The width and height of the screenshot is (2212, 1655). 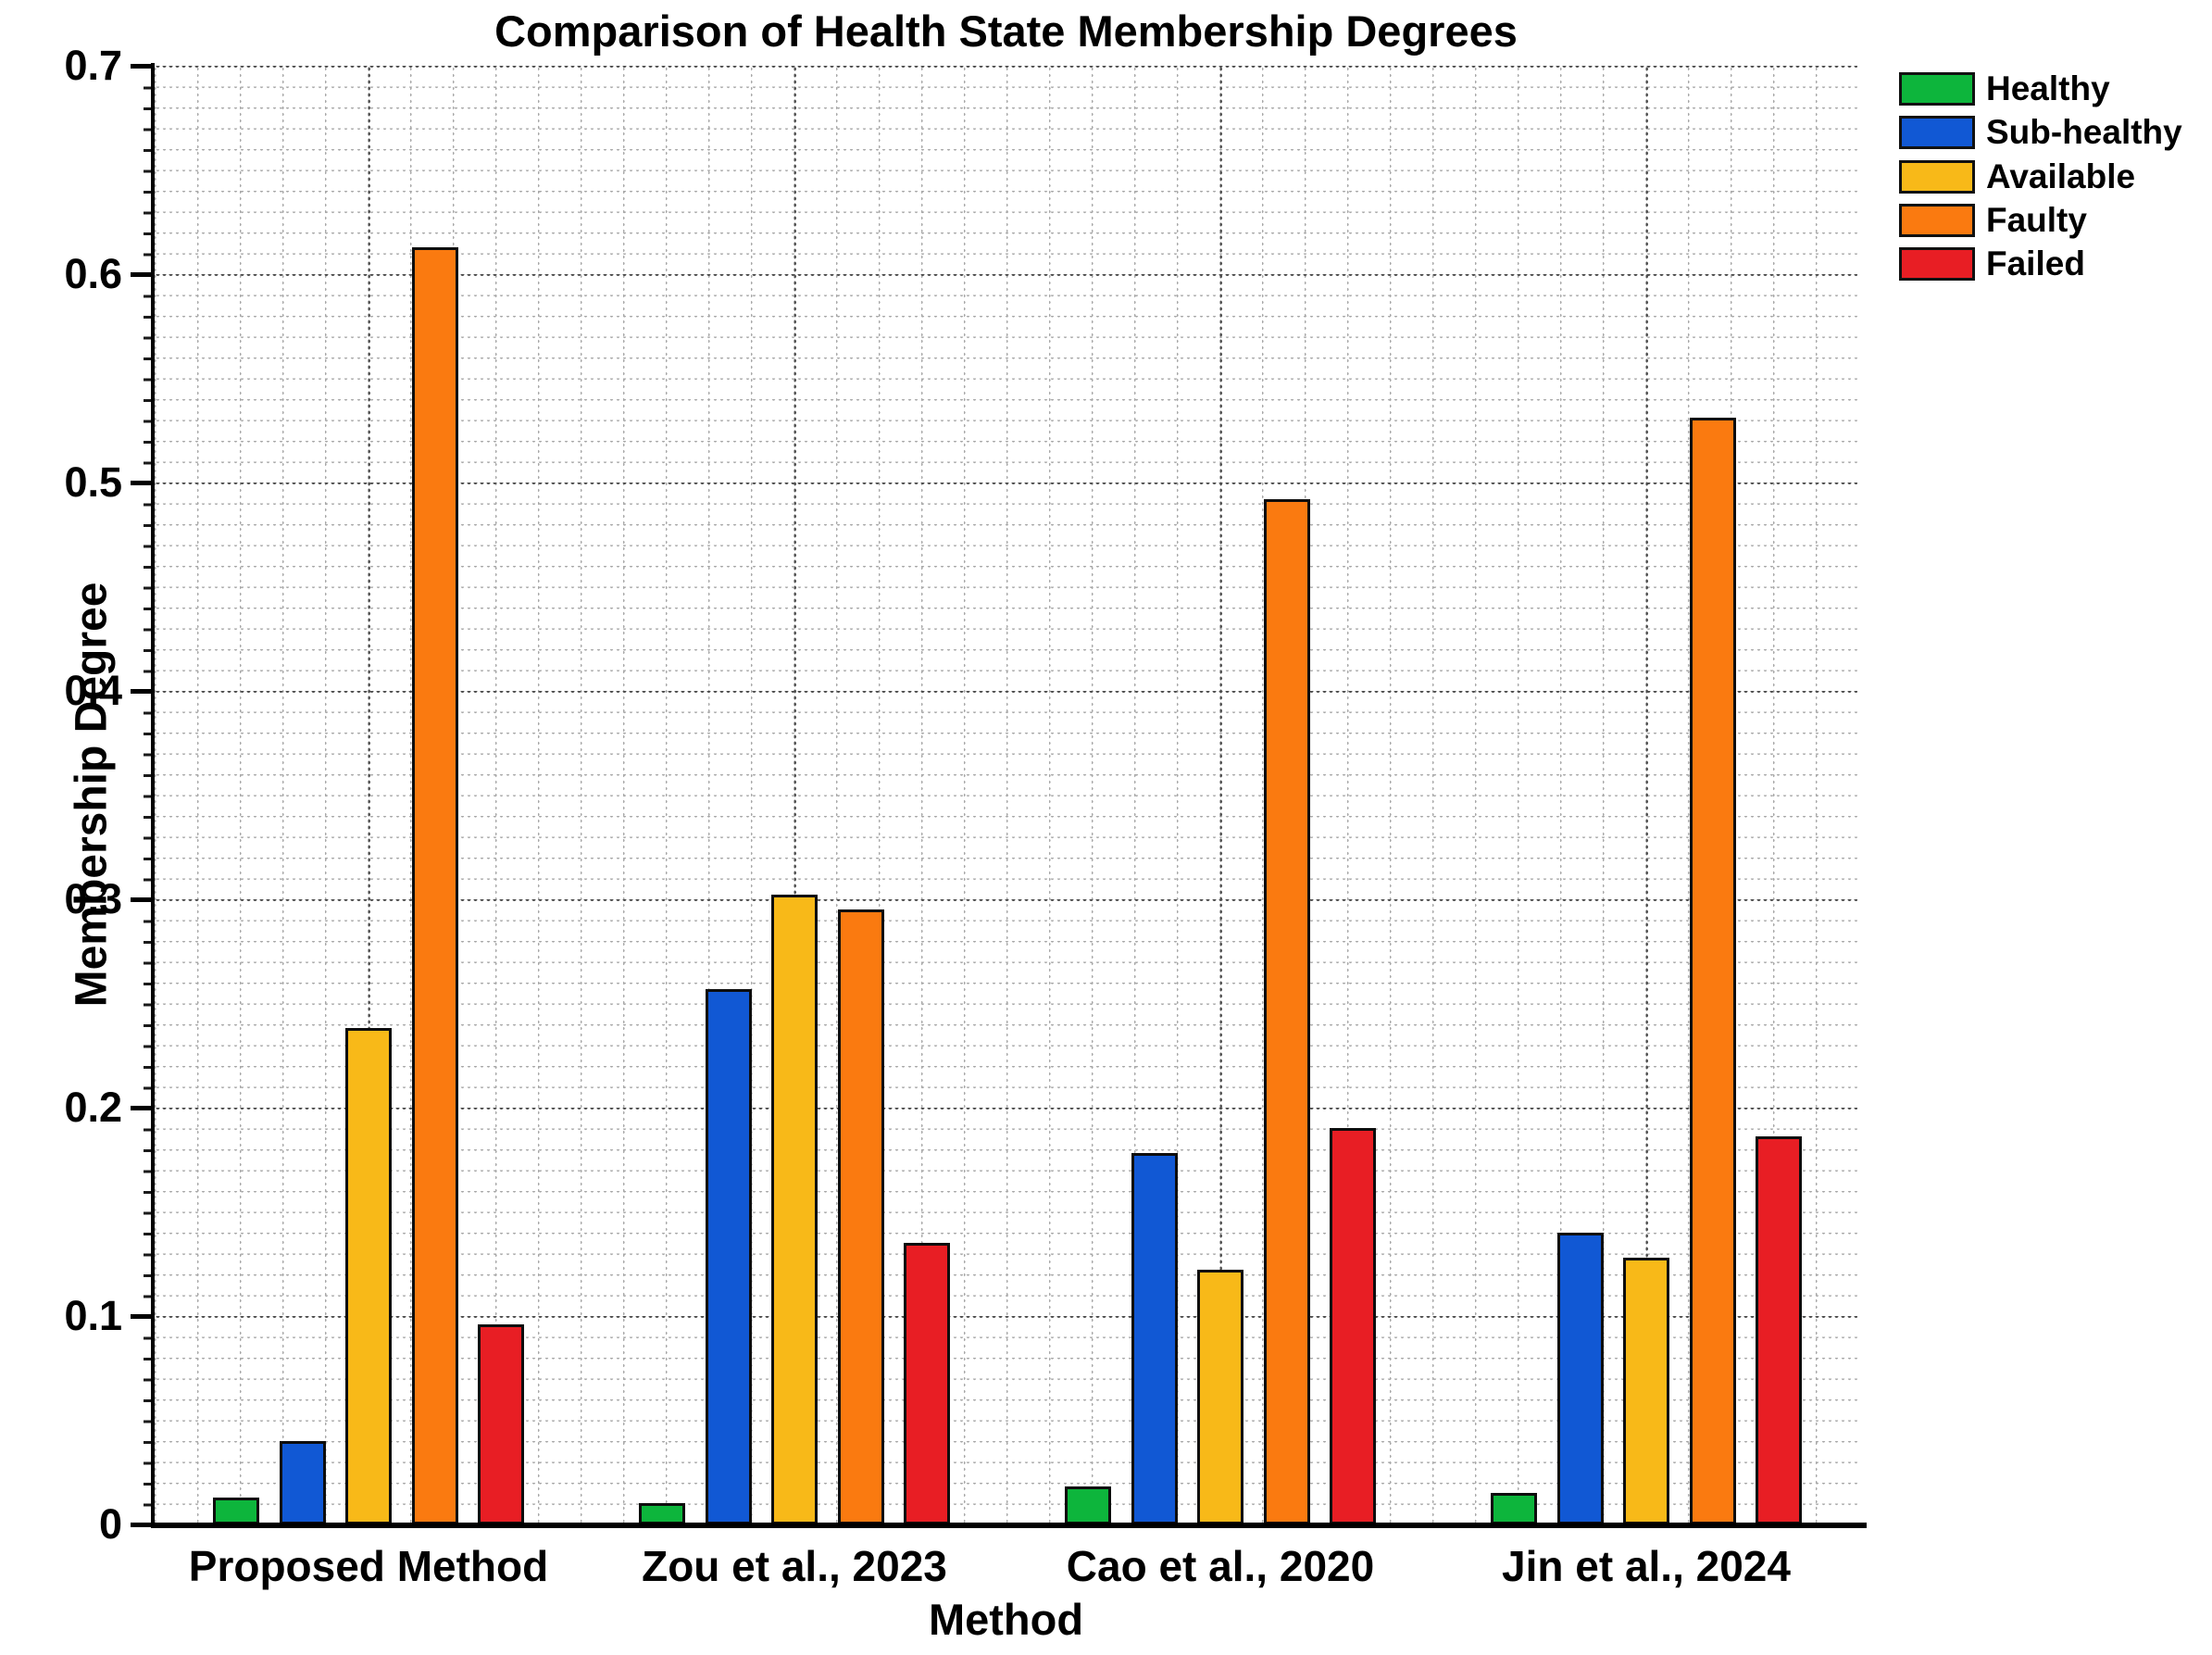 I want to click on y-tick-label-0: 0, so click(x=110, y=1524).